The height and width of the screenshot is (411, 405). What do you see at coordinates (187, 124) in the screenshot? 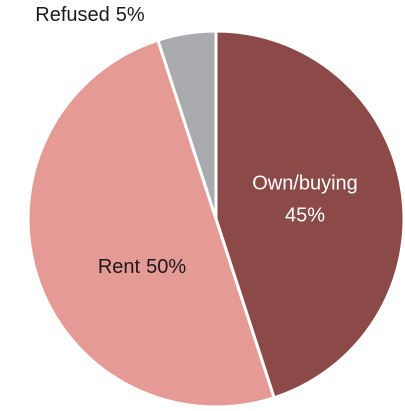
I see `pie-slice` at bounding box center [187, 124].